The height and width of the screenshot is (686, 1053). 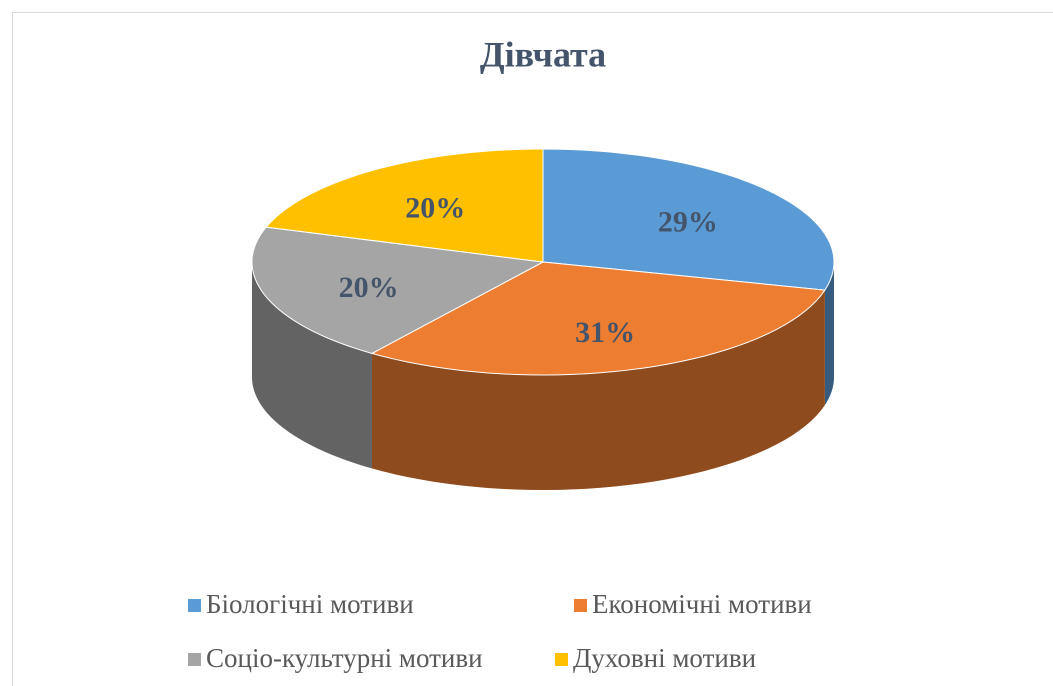 I want to click on legend-label: Духовні мотиви, so click(x=664, y=658).